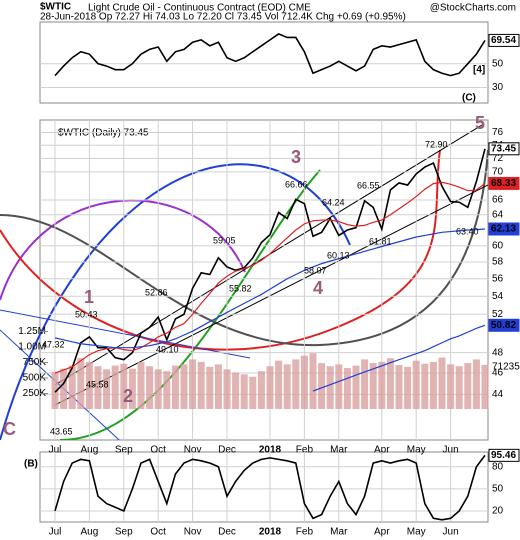  I want to click on legend: $WTIC (Daily) 73.45, so click(103, 133).